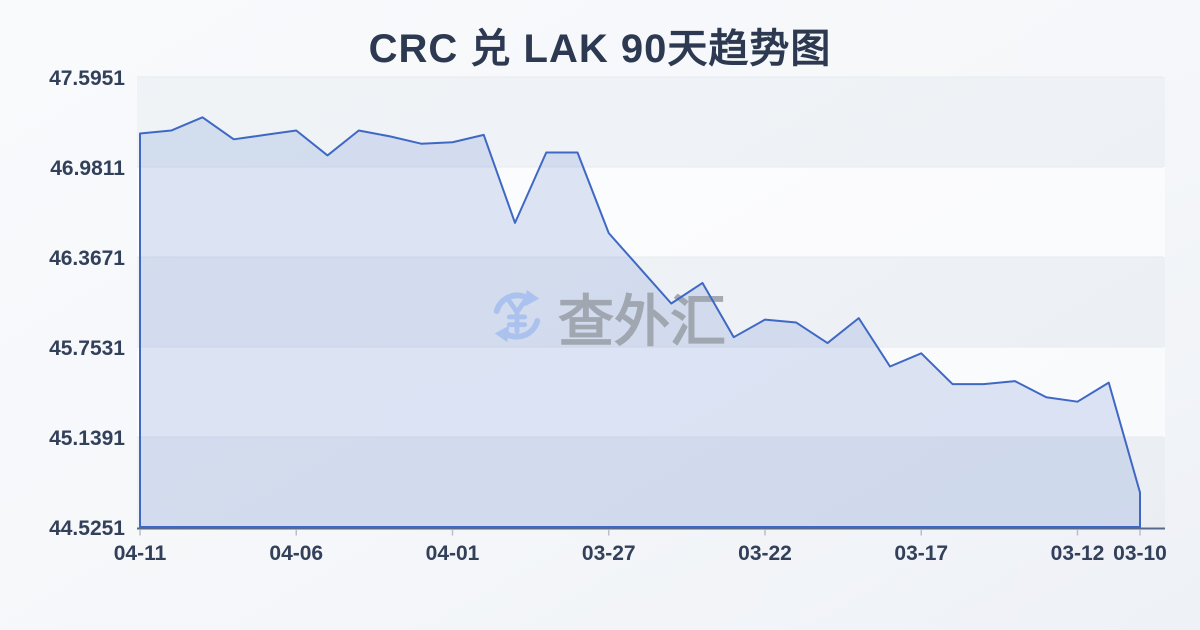  I want to click on x-axis-label: 03-27, so click(609, 553).